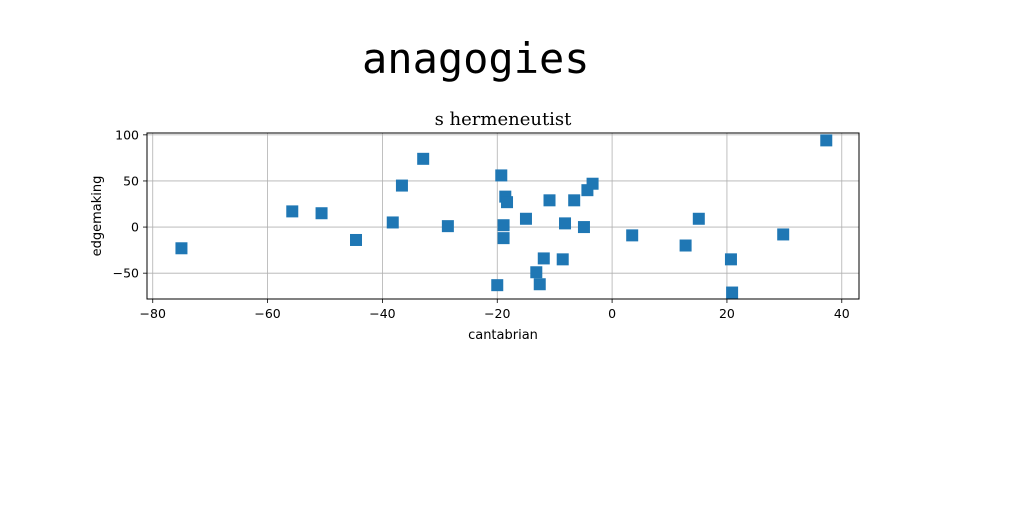  What do you see at coordinates (267, 313) in the screenshot?
I see `x-tick-label: −60` at bounding box center [267, 313].